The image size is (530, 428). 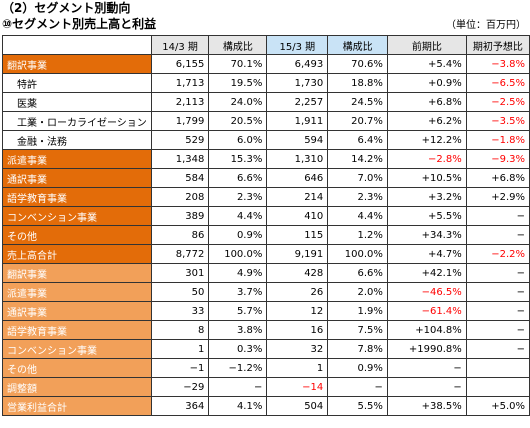 What do you see at coordinates (297, 311) in the screenshot?
I see `table-cell: 12` at bounding box center [297, 311].